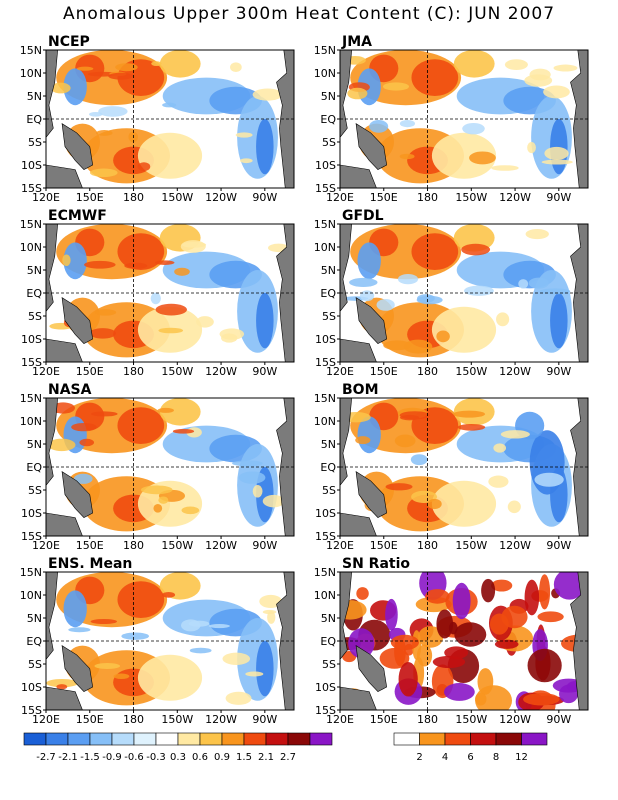 The width and height of the screenshot is (618, 800). What do you see at coordinates (419, 757) in the screenshot?
I see `sn-tick-label: 2` at bounding box center [419, 757].